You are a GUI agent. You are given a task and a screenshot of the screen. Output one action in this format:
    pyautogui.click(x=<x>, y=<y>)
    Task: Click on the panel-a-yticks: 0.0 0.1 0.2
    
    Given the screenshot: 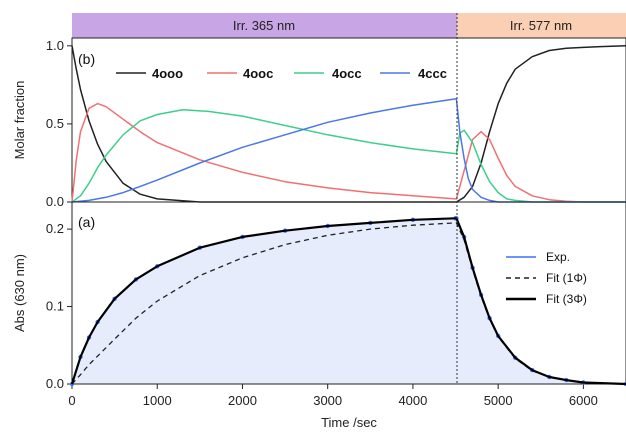 What is the action you would take?
    pyautogui.click(x=59, y=306)
    